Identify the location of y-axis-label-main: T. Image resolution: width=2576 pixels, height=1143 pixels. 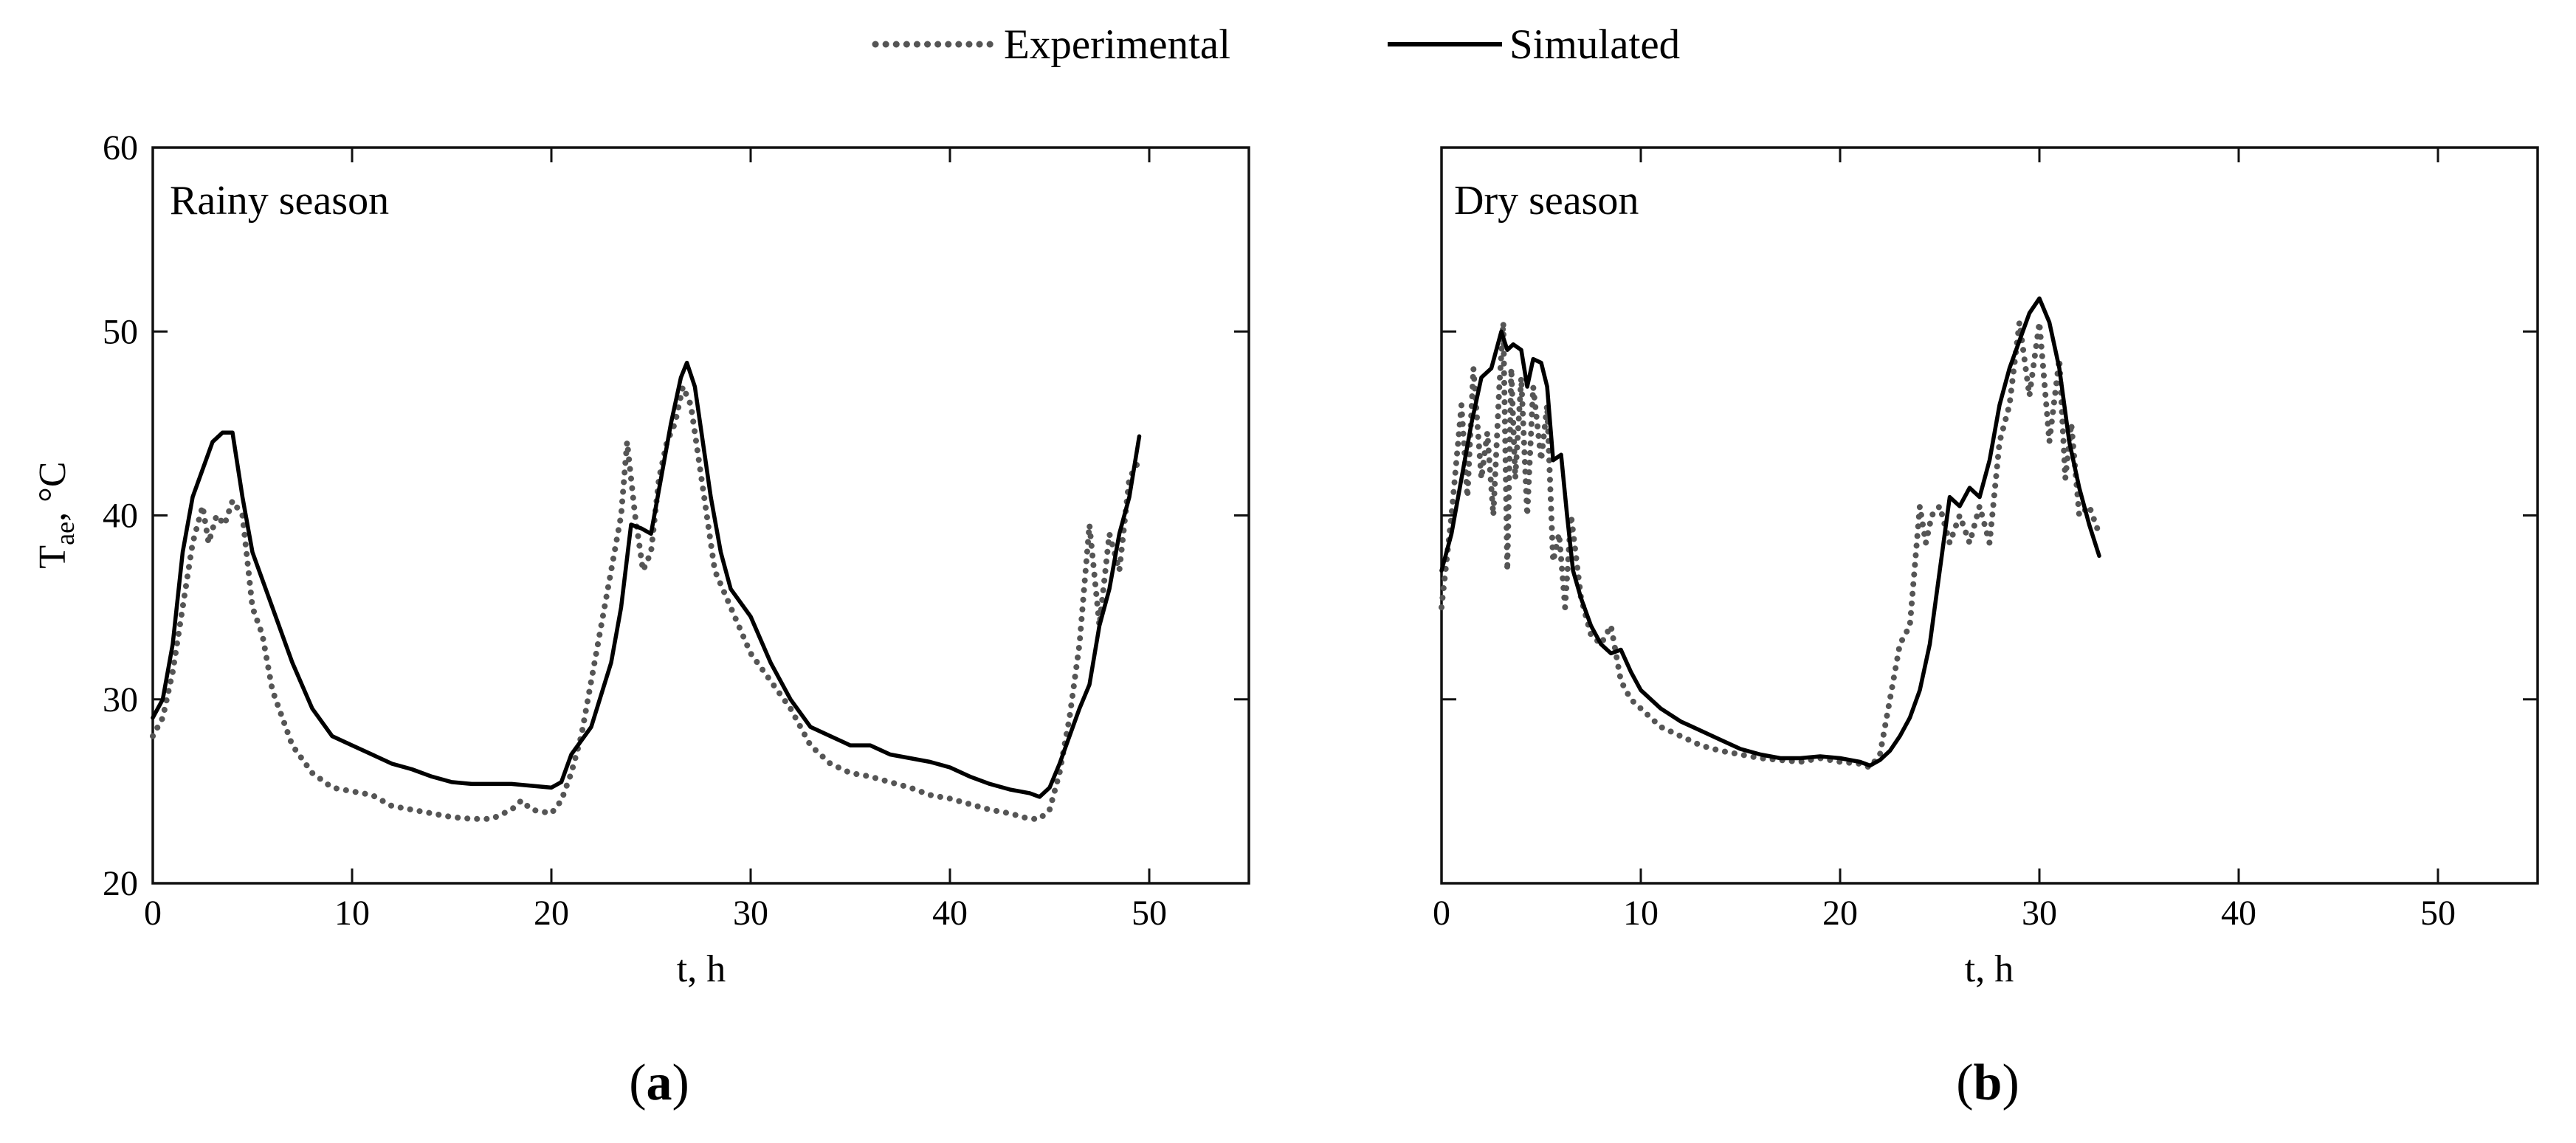
(53, 557).